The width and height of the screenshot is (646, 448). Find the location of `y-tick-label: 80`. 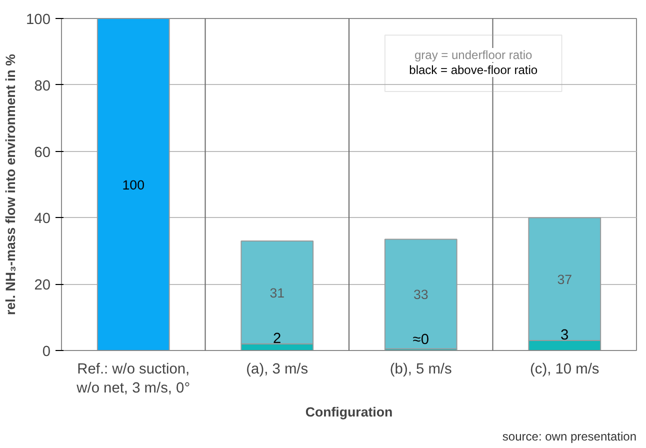

y-tick-label: 80 is located at coordinates (42, 86).